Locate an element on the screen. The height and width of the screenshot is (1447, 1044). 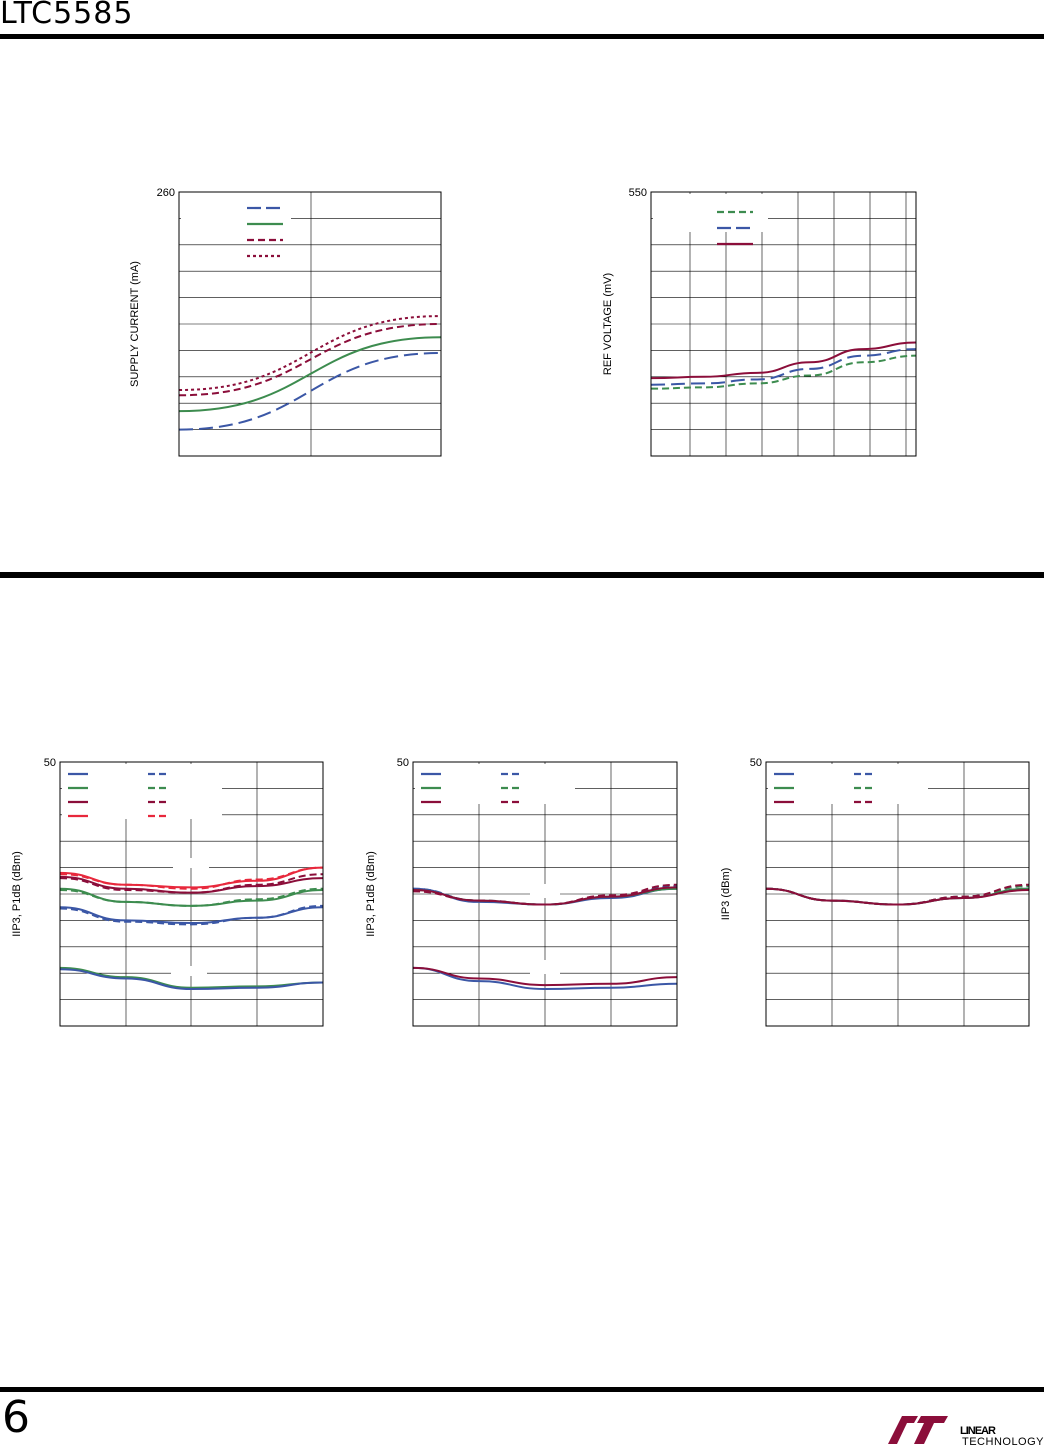
y-axis-label: SUPPLY CURRENT (mA) is located at coordinates (135, 324).